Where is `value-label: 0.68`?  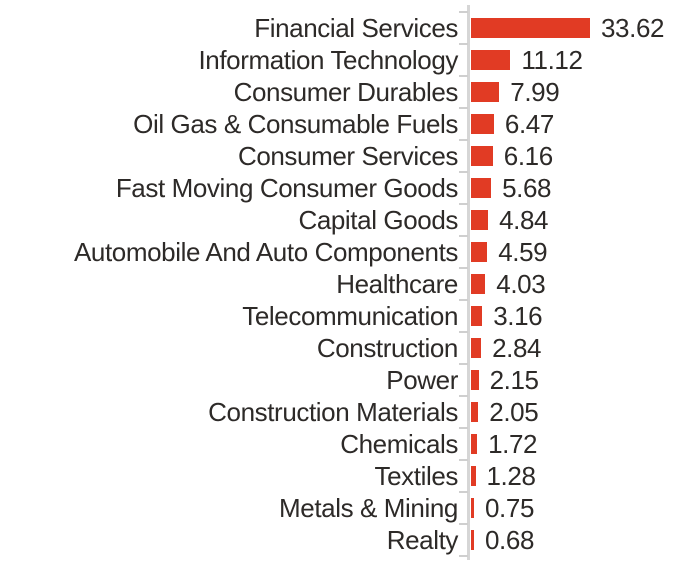 value-label: 0.68 is located at coordinates (510, 539).